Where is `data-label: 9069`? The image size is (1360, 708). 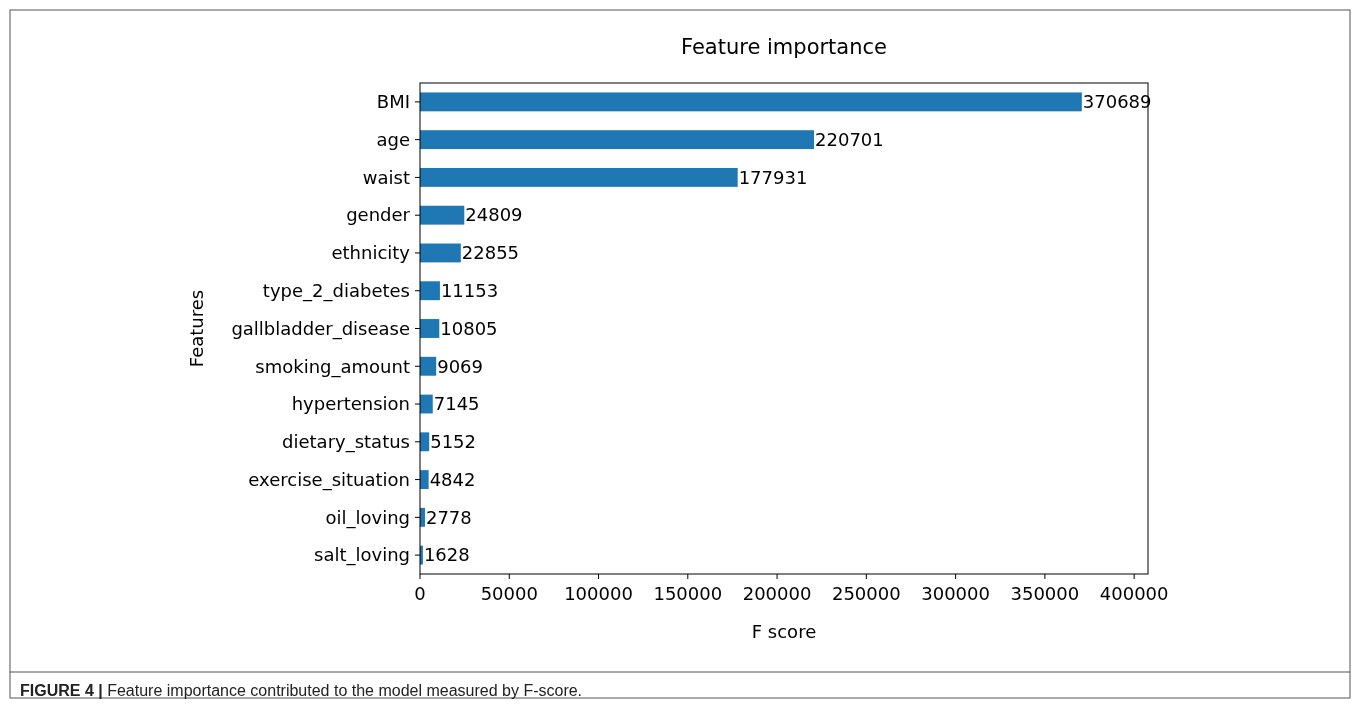 data-label: 9069 is located at coordinates (460, 366).